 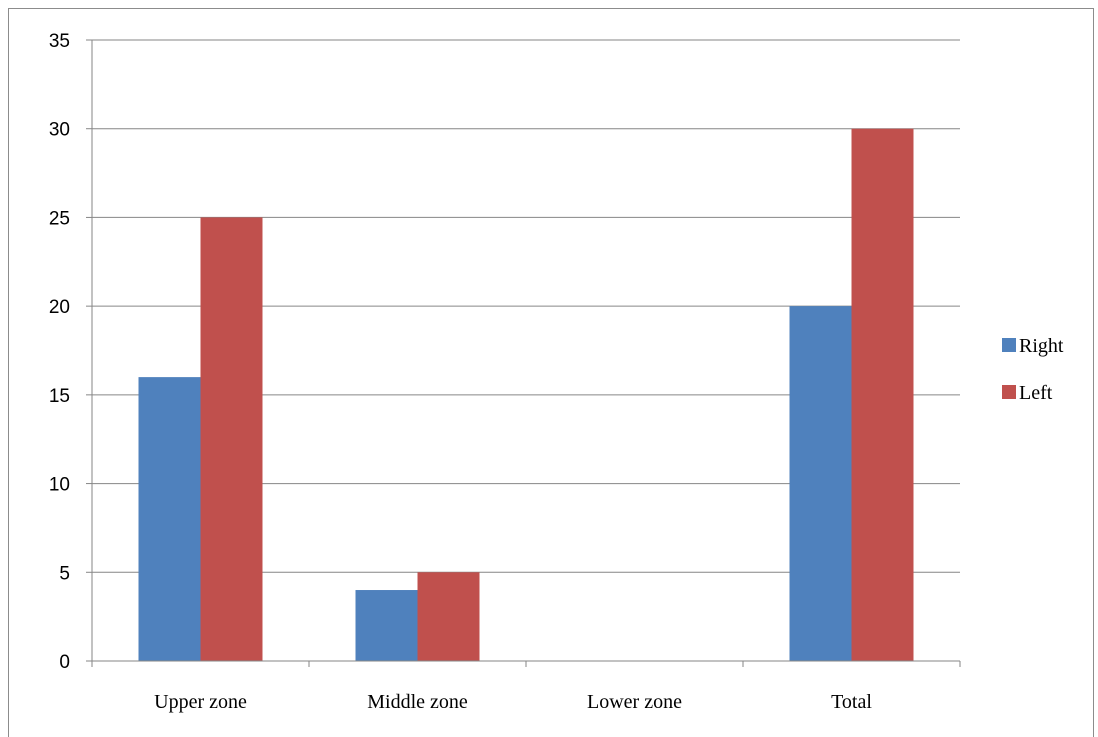 What do you see at coordinates (59, 41) in the screenshot?
I see `y-tick-label: 35` at bounding box center [59, 41].